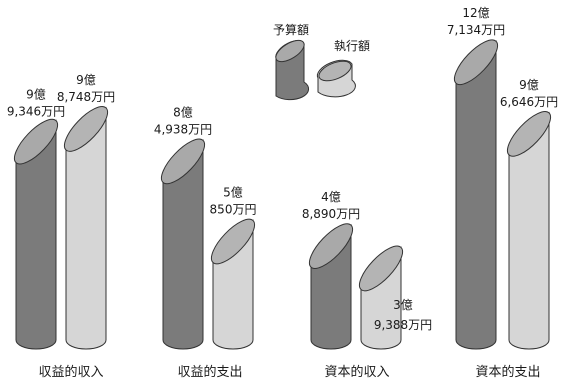 The width and height of the screenshot is (568, 380). What do you see at coordinates (507, 372) in the screenshot?
I see `category-label: 資本的支出` at bounding box center [507, 372].